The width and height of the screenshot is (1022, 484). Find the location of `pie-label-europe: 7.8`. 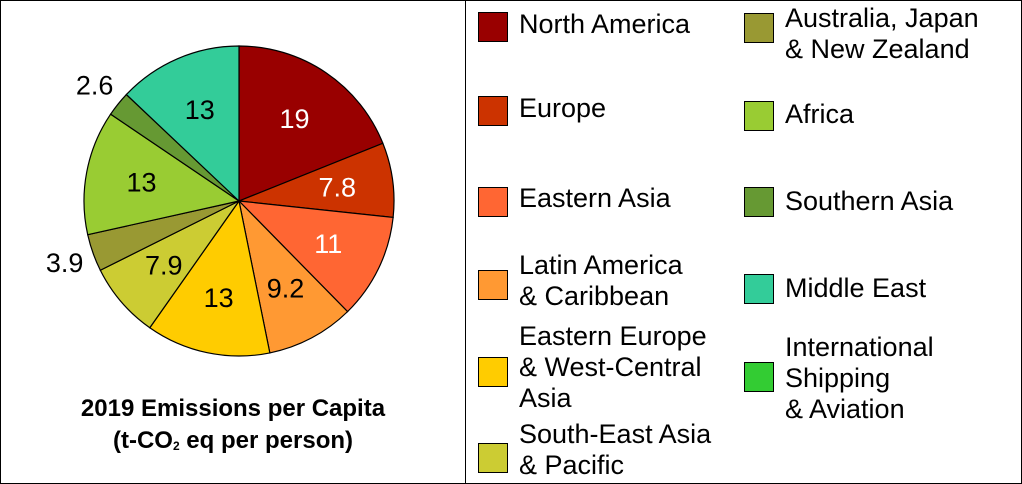

pie-label-europe: 7.8 is located at coordinates (337, 187).